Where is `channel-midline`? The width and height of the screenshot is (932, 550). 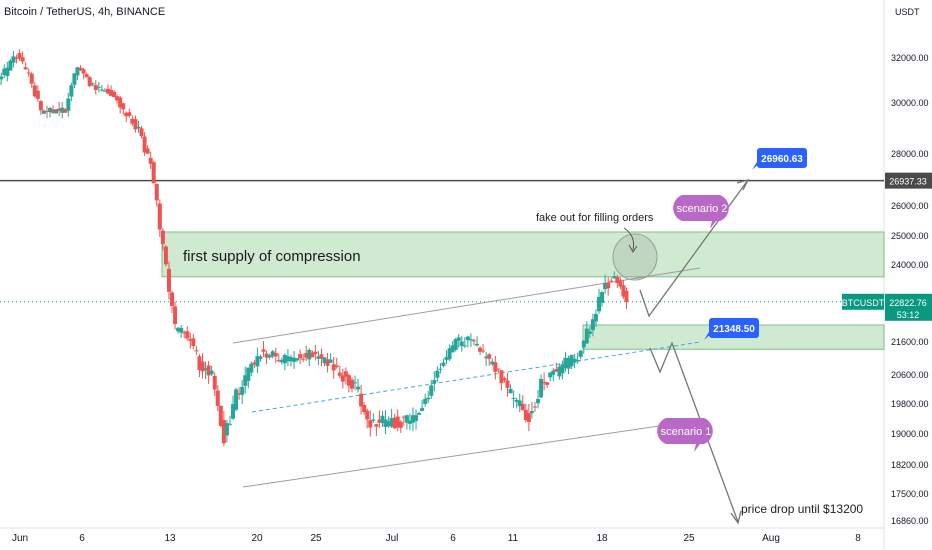 channel-midline is located at coordinates (476, 377).